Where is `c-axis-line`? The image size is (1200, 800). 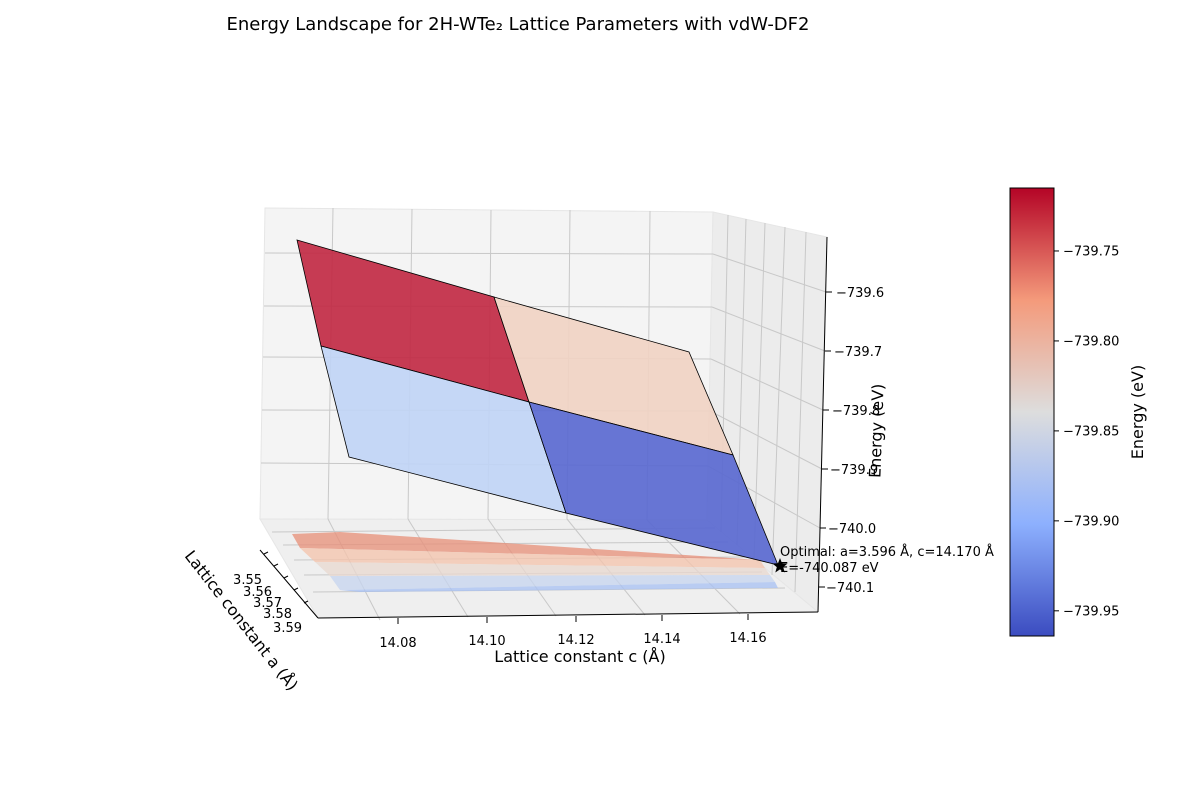 c-axis-line is located at coordinates (568, 615).